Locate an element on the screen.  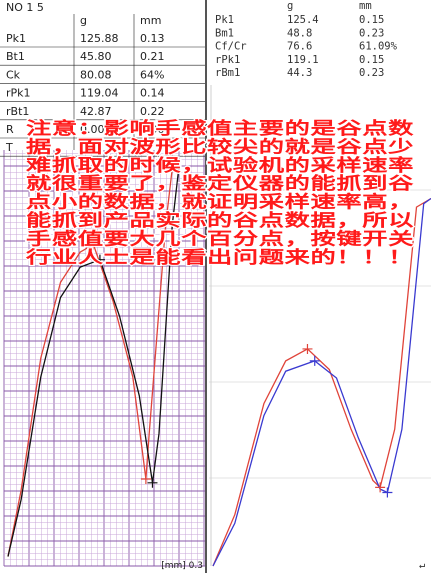
left-row-label: rPk1 is located at coordinates (18, 93).